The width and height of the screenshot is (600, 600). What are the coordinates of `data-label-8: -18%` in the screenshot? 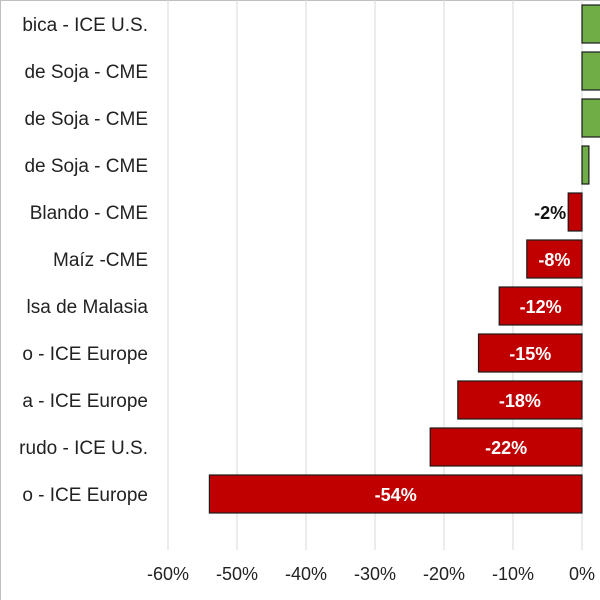 It's located at (520, 401).